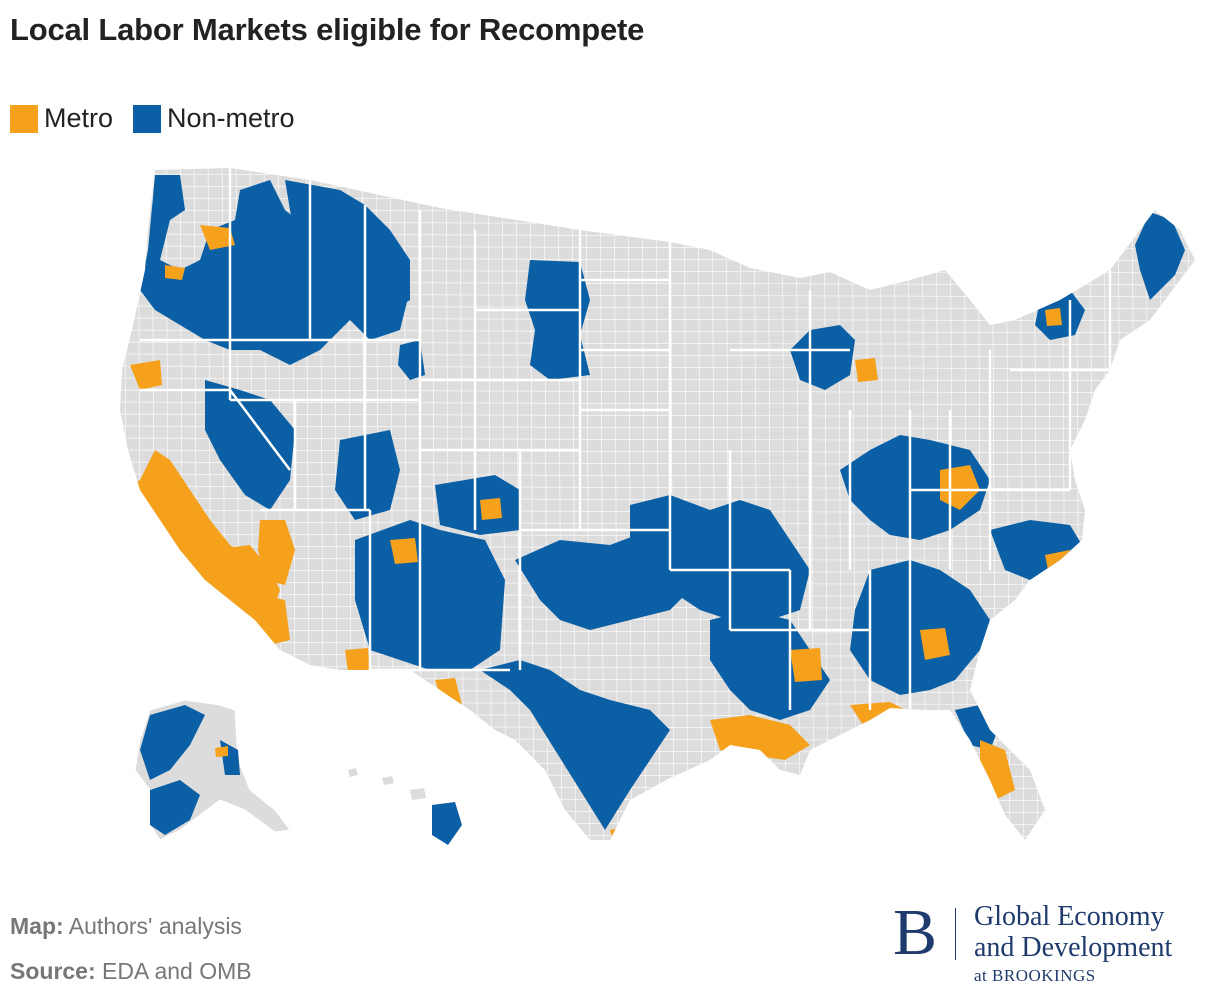  I want to click on nonmetro-upper-midwest, so click(822, 357).